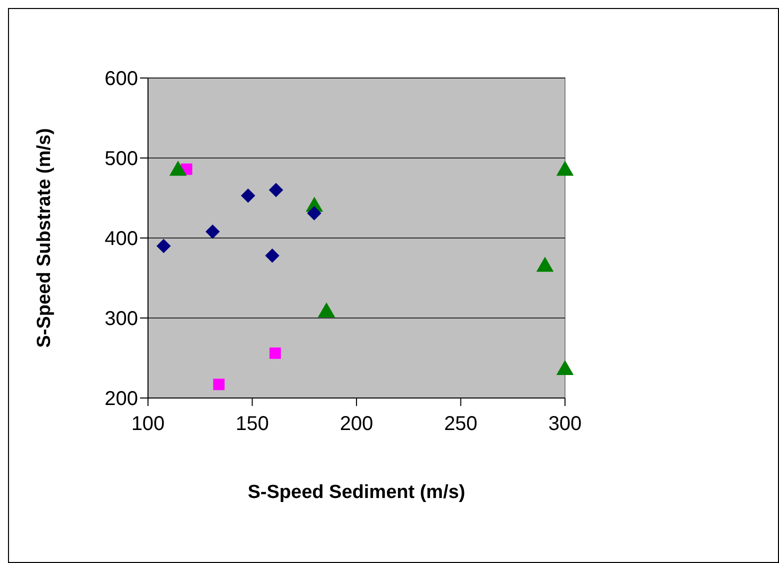  I want to click on x-tick-label: 150, so click(252, 424).